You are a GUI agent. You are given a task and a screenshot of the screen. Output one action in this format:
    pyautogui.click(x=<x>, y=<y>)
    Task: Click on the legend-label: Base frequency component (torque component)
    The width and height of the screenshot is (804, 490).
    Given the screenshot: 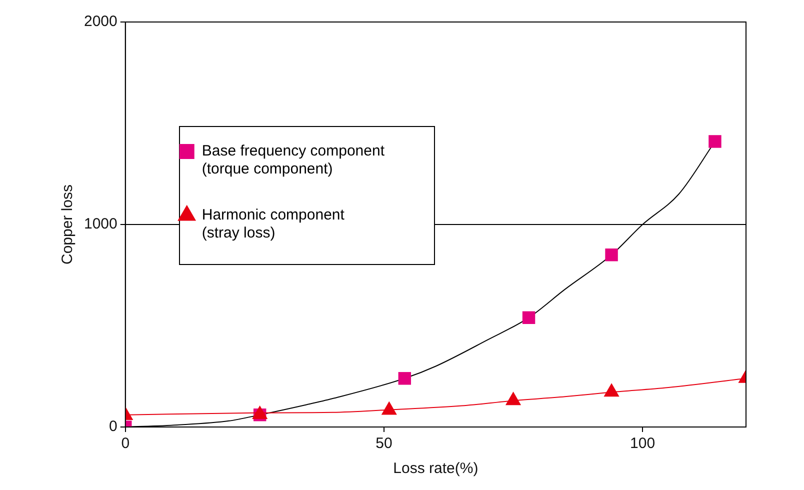 What is the action you would take?
    pyautogui.click(x=294, y=160)
    